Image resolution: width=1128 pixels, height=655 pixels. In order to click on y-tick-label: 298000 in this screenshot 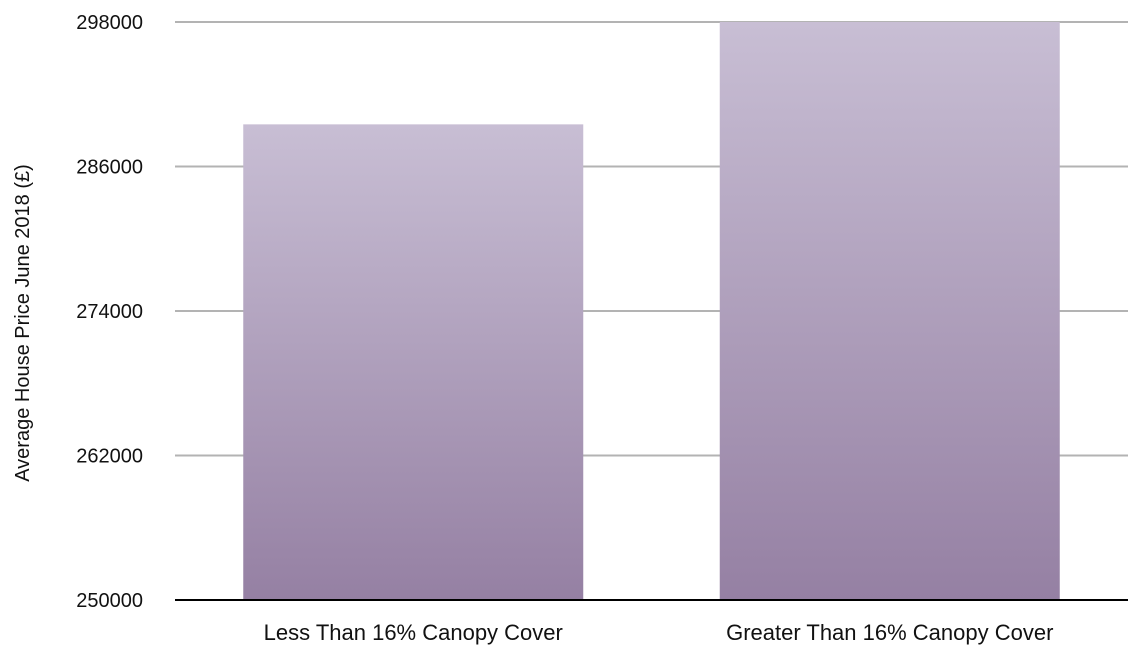, I will do `click(109, 23)`.